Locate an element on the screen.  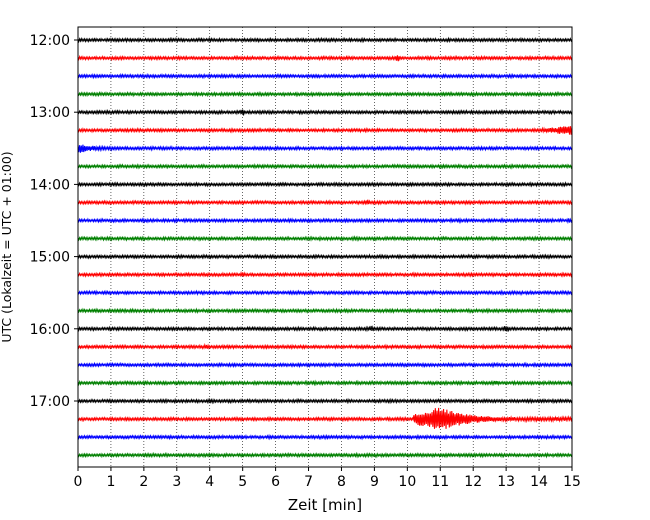
x-tick-label-4: 4 is located at coordinates (209, 482).